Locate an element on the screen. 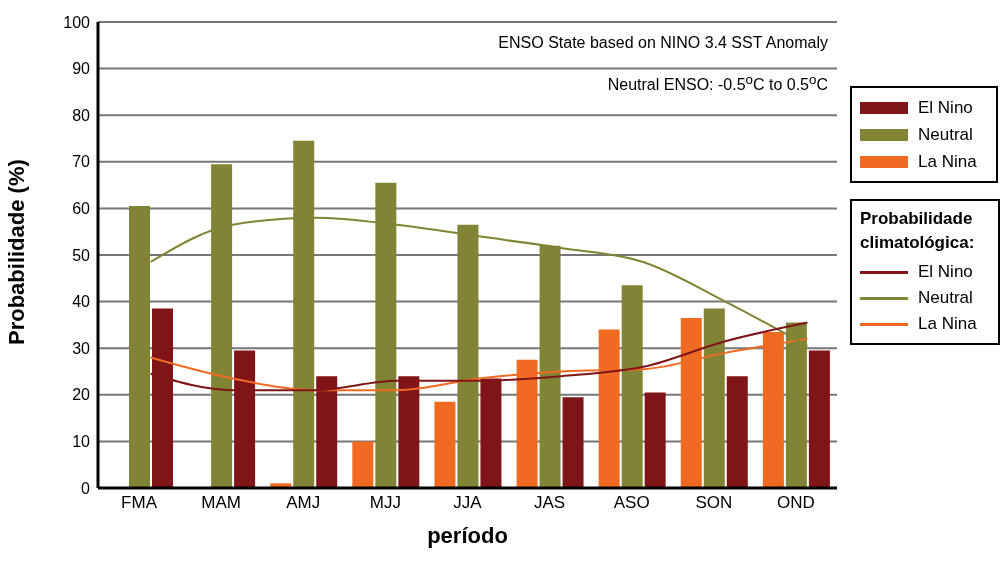  x-tick-label: MAM is located at coordinates (221, 503).